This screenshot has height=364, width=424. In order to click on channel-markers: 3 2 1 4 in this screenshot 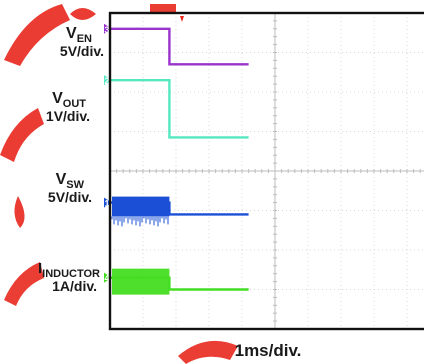, I will do `click(108, 153)`.